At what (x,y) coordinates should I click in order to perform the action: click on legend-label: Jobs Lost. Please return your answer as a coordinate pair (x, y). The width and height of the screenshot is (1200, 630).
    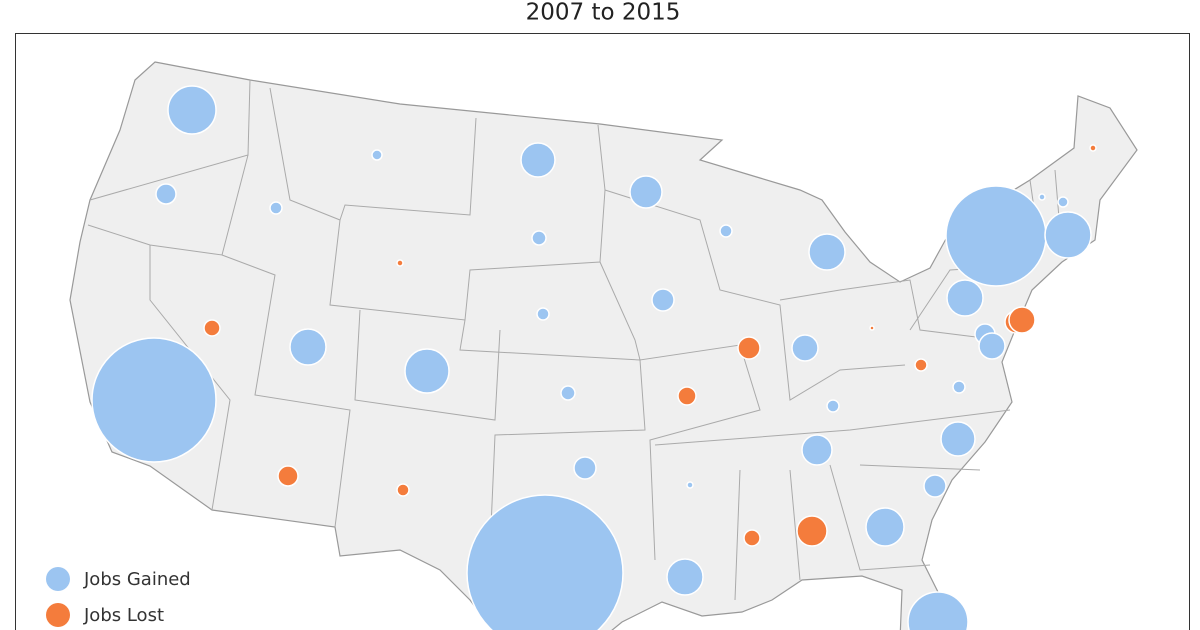
    Looking at the image, I should click on (123, 615).